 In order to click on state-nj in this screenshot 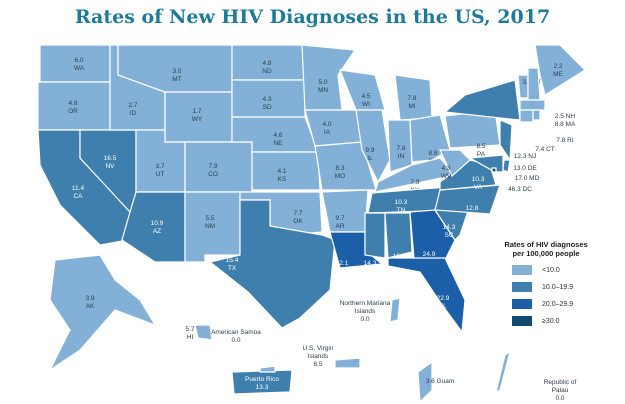, I will do `click(506, 140)`.